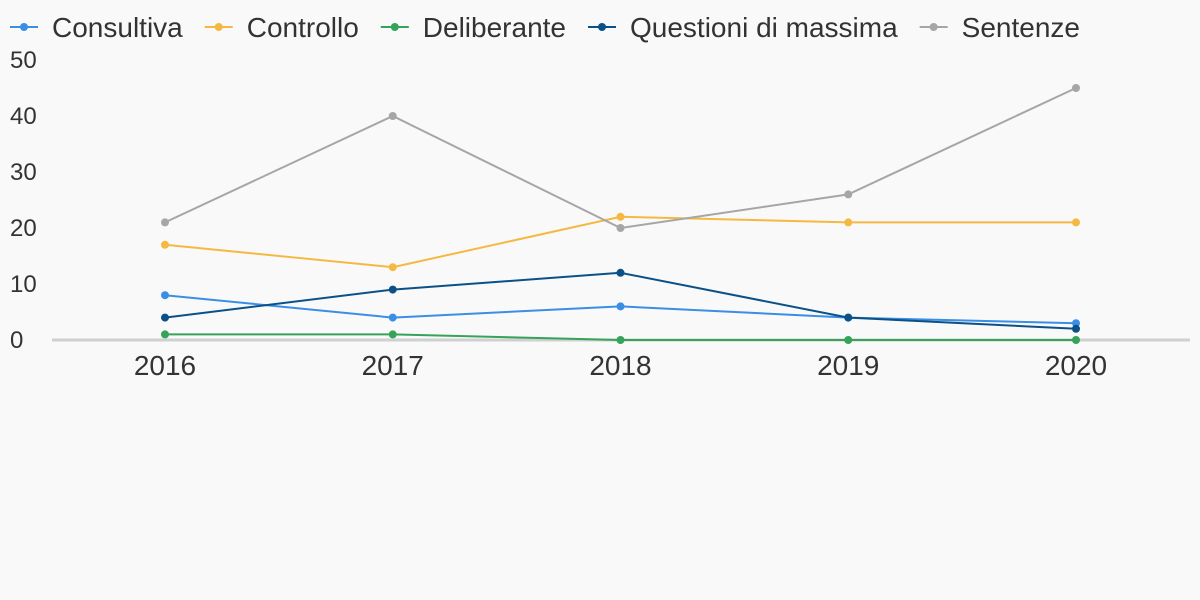 Image resolution: width=1200 pixels, height=600 pixels. What do you see at coordinates (393, 365) in the screenshot?
I see `x-tick-label: 2017` at bounding box center [393, 365].